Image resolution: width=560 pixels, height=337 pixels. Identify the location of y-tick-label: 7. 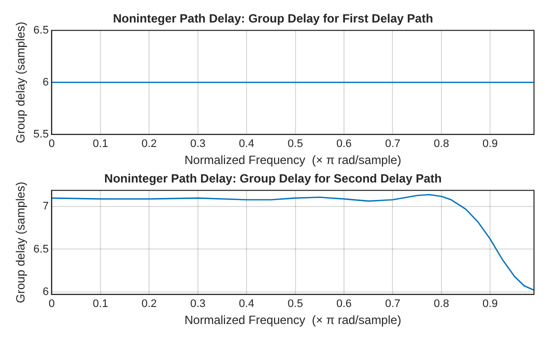
(45, 206).